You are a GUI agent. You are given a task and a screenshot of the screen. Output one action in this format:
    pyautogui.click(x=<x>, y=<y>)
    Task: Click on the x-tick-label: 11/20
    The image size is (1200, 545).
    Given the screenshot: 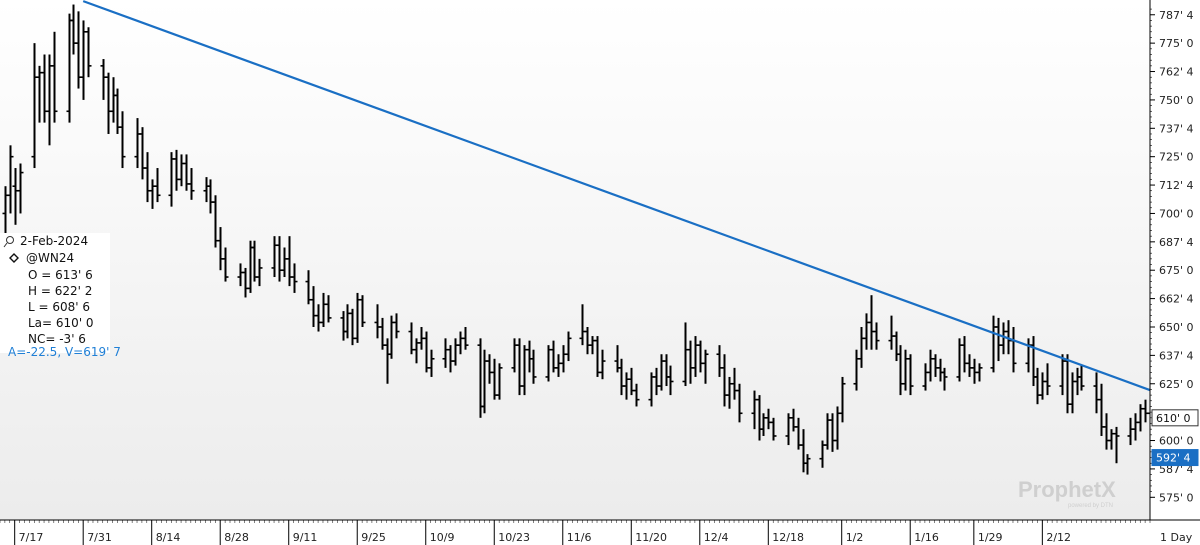 What is the action you would take?
    pyautogui.click(x=651, y=537)
    